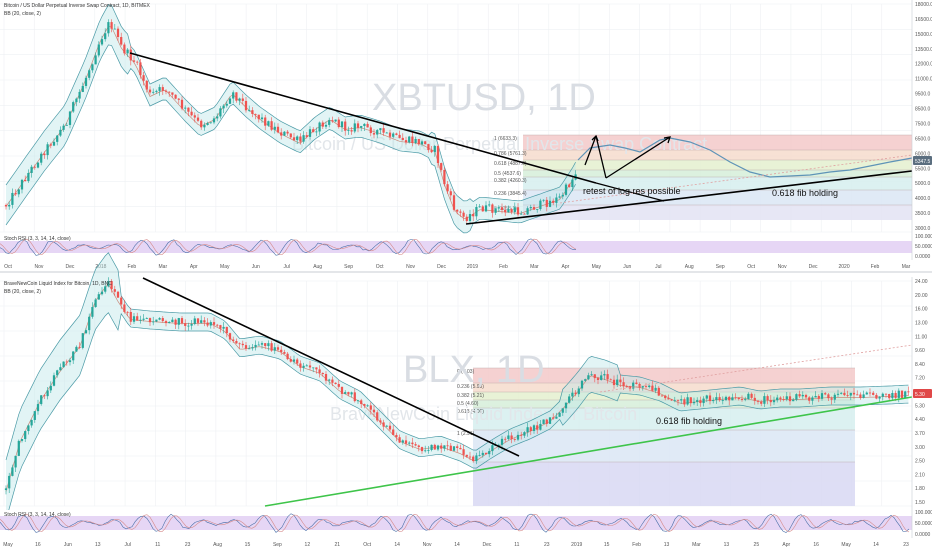  I want to click on bottom-downtrend-line, so click(331, 367).